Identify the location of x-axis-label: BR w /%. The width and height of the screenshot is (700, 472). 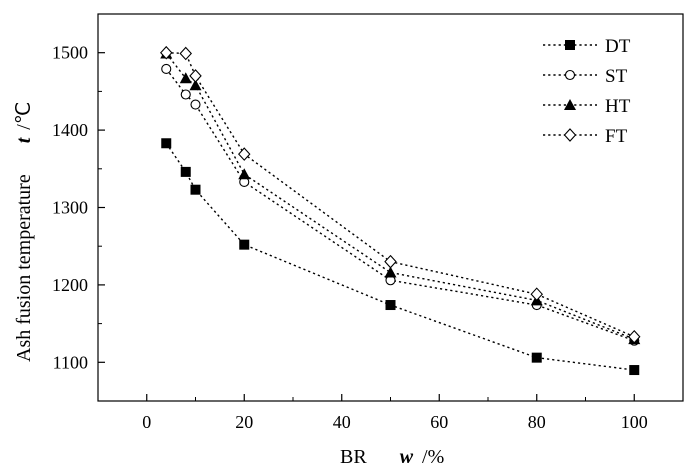
(392, 457).